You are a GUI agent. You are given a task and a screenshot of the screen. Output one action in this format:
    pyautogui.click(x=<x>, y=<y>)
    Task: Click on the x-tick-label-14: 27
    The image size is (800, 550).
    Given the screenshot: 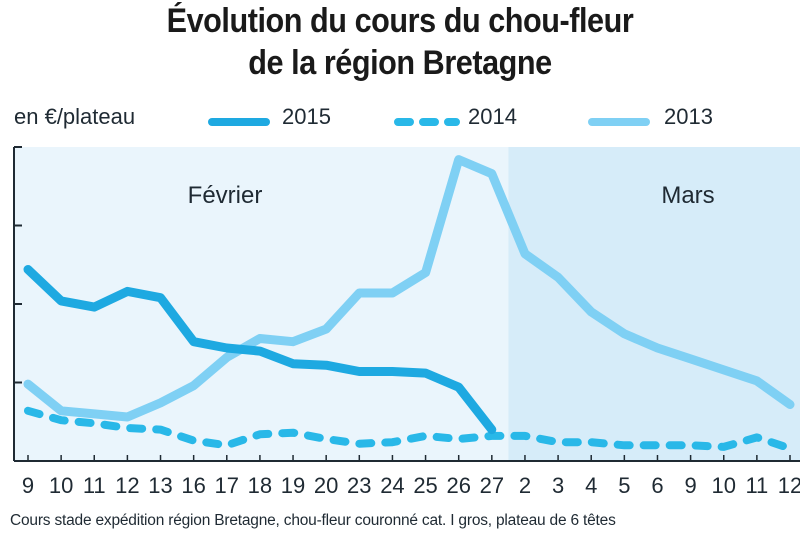 What is the action you would take?
    pyautogui.click(x=492, y=485)
    